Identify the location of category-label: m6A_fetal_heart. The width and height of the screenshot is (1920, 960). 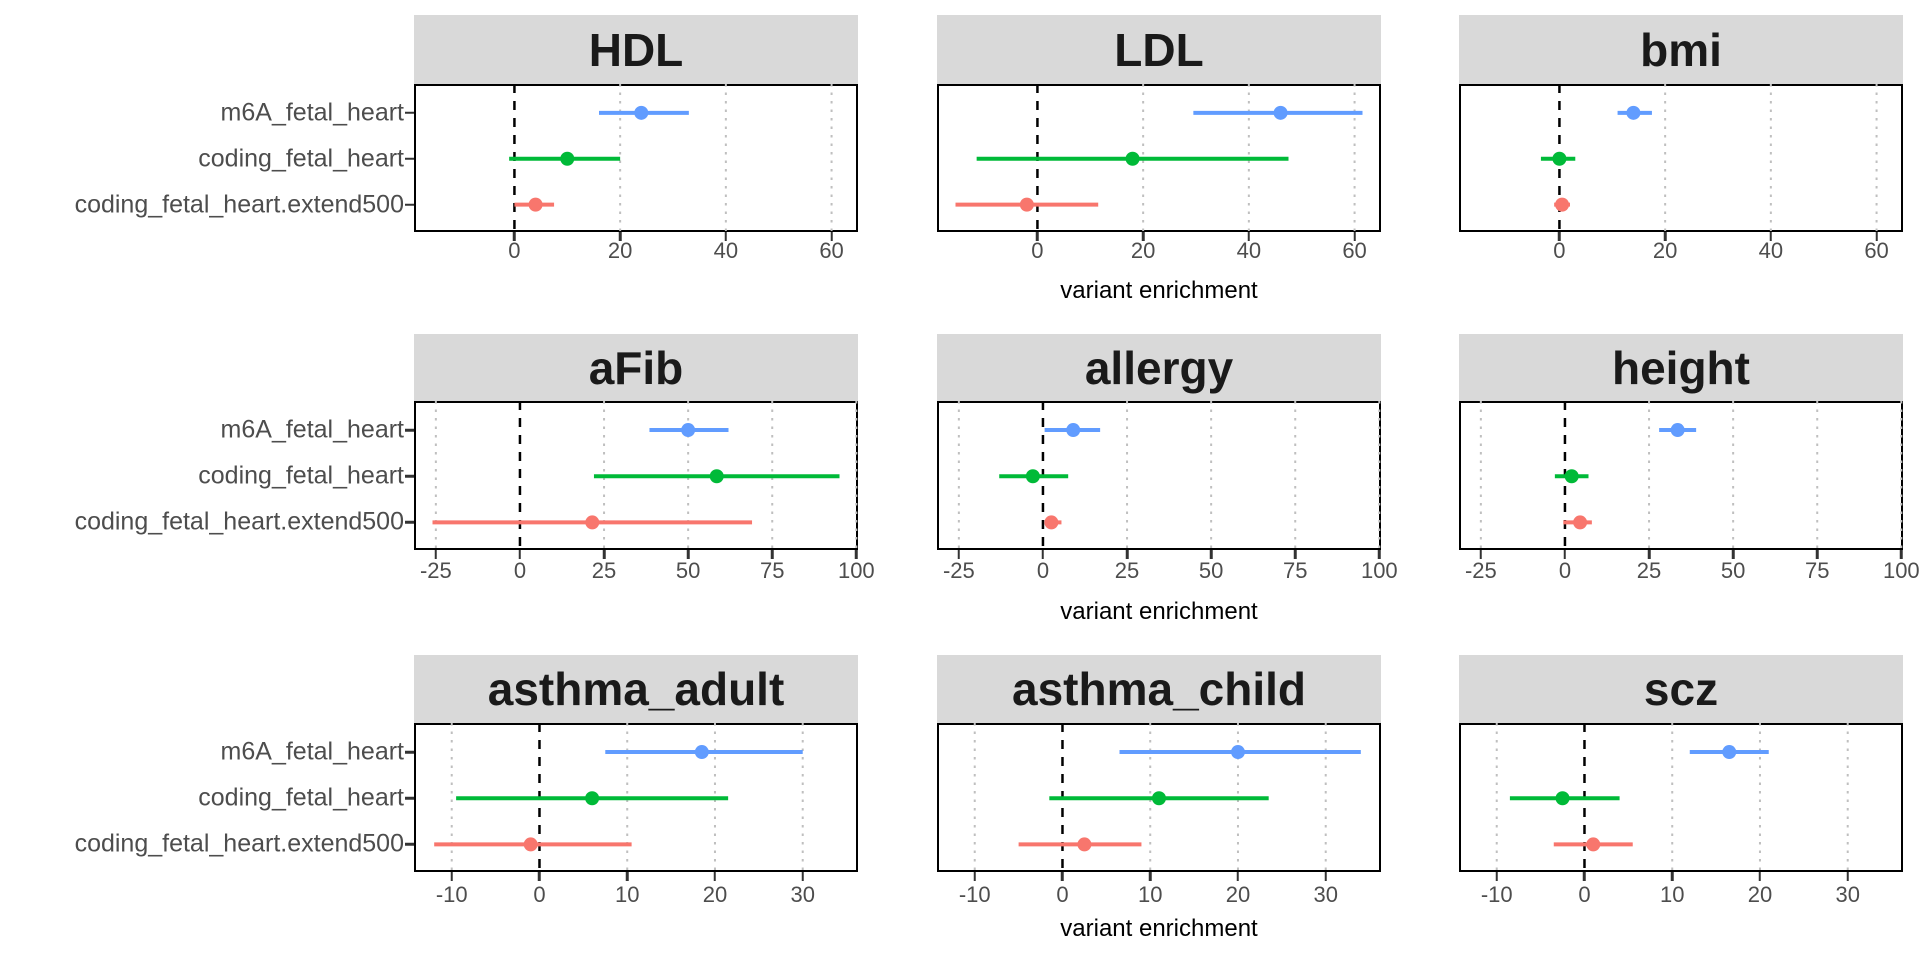
(312, 429).